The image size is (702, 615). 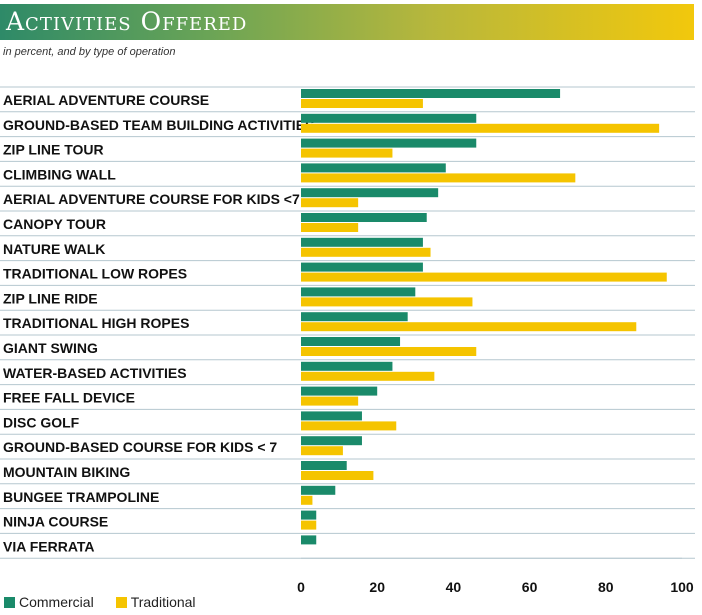 What do you see at coordinates (530, 585) in the screenshot?
I see `x-tick-label: 60` at bounding box center [530, 585].